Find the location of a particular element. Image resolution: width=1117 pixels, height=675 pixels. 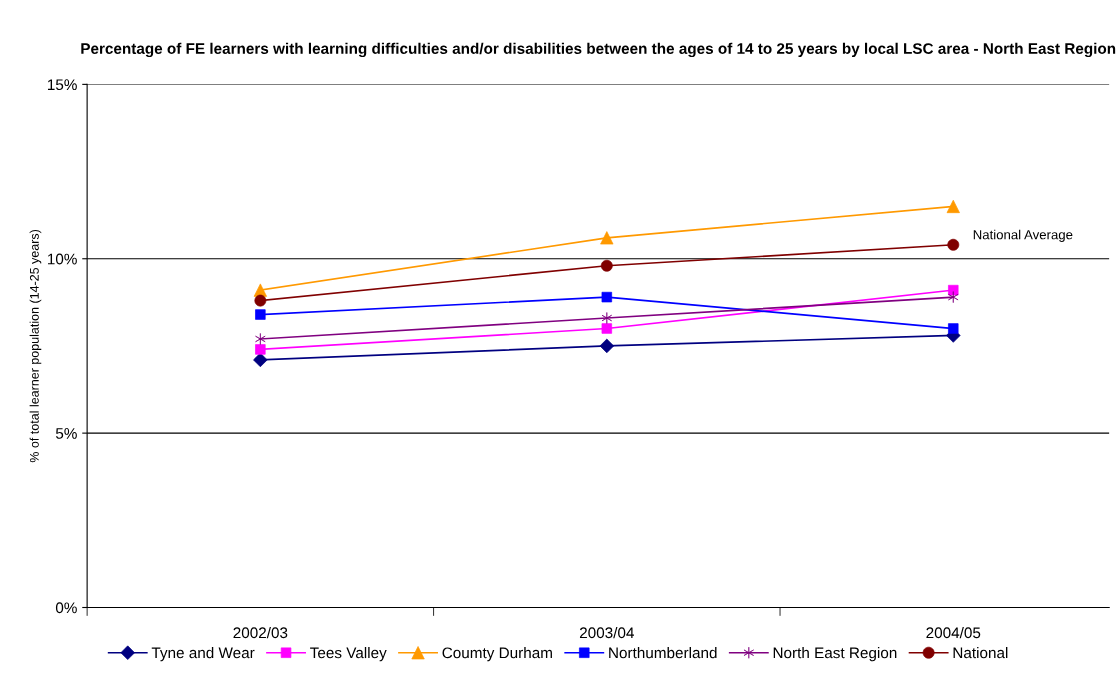

annotation: National Average is located at coordinates (1023, 235).